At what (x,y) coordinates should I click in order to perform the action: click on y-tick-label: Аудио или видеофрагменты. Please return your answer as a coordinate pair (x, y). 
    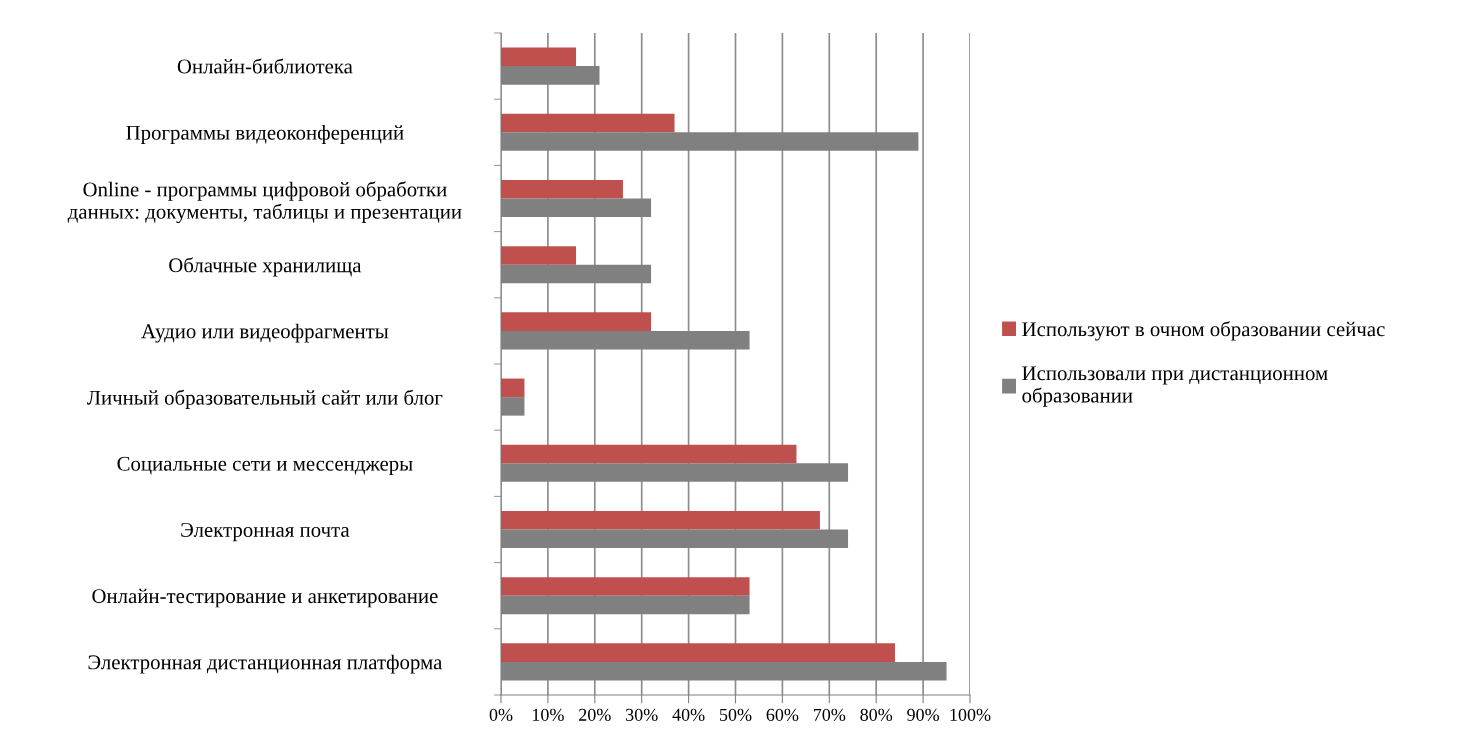
    Looking at the image, I should click on (265, 333).